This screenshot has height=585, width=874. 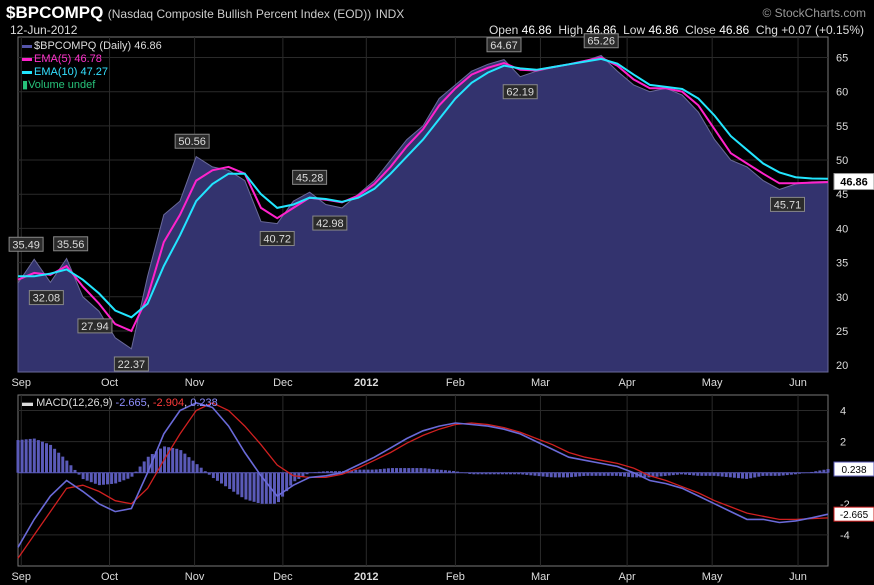 What do you see at coordinates (520, 93) in the screenshot?
I see `annotation-text: 62.19` at bounding box center [520, 93].